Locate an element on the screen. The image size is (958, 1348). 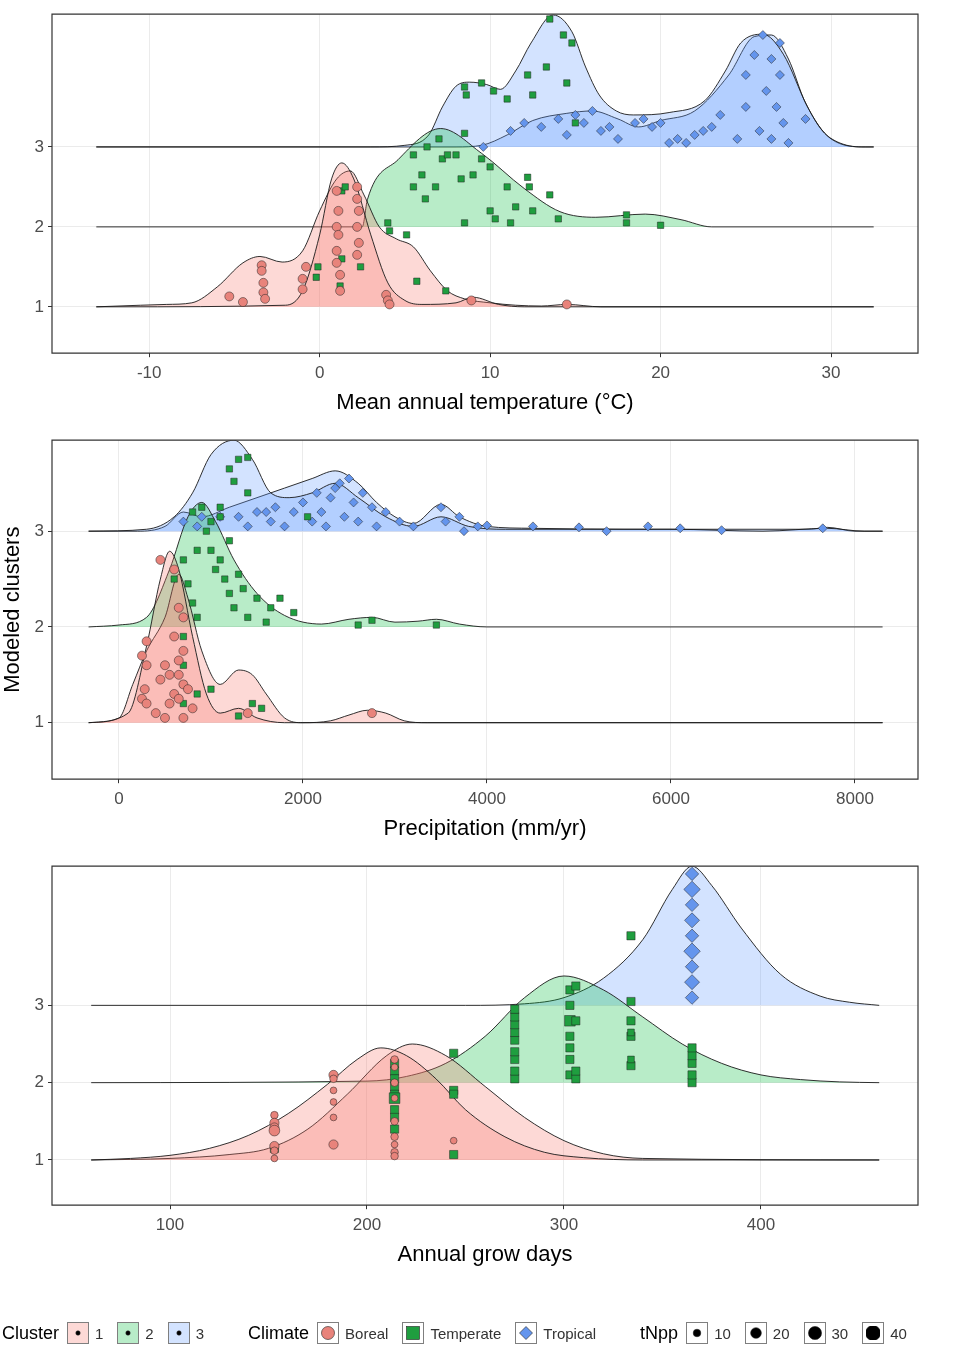
text: Cluster is located at coordinates (31, 1332).